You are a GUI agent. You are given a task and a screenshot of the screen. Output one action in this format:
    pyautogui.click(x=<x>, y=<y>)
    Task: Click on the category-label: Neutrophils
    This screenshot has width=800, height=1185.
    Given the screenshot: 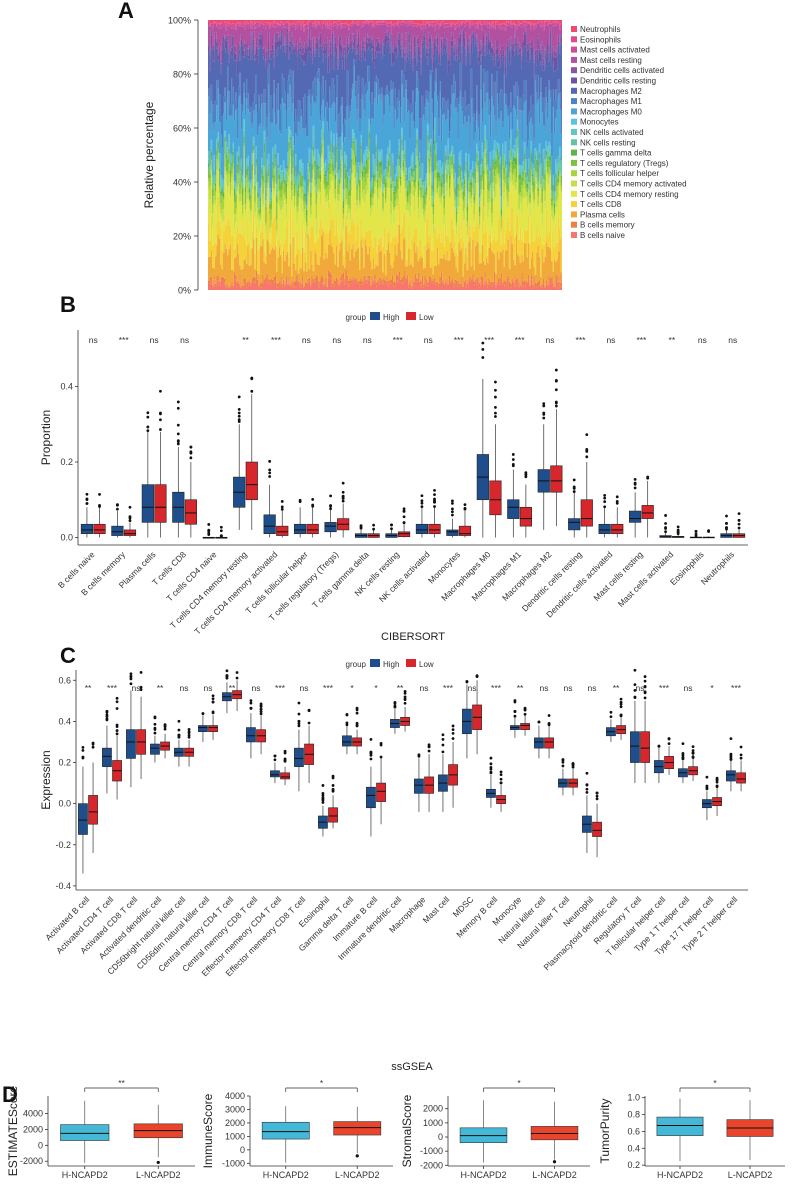 What is the action you would take?
    pyautogui.click(x=717, y=567)
    